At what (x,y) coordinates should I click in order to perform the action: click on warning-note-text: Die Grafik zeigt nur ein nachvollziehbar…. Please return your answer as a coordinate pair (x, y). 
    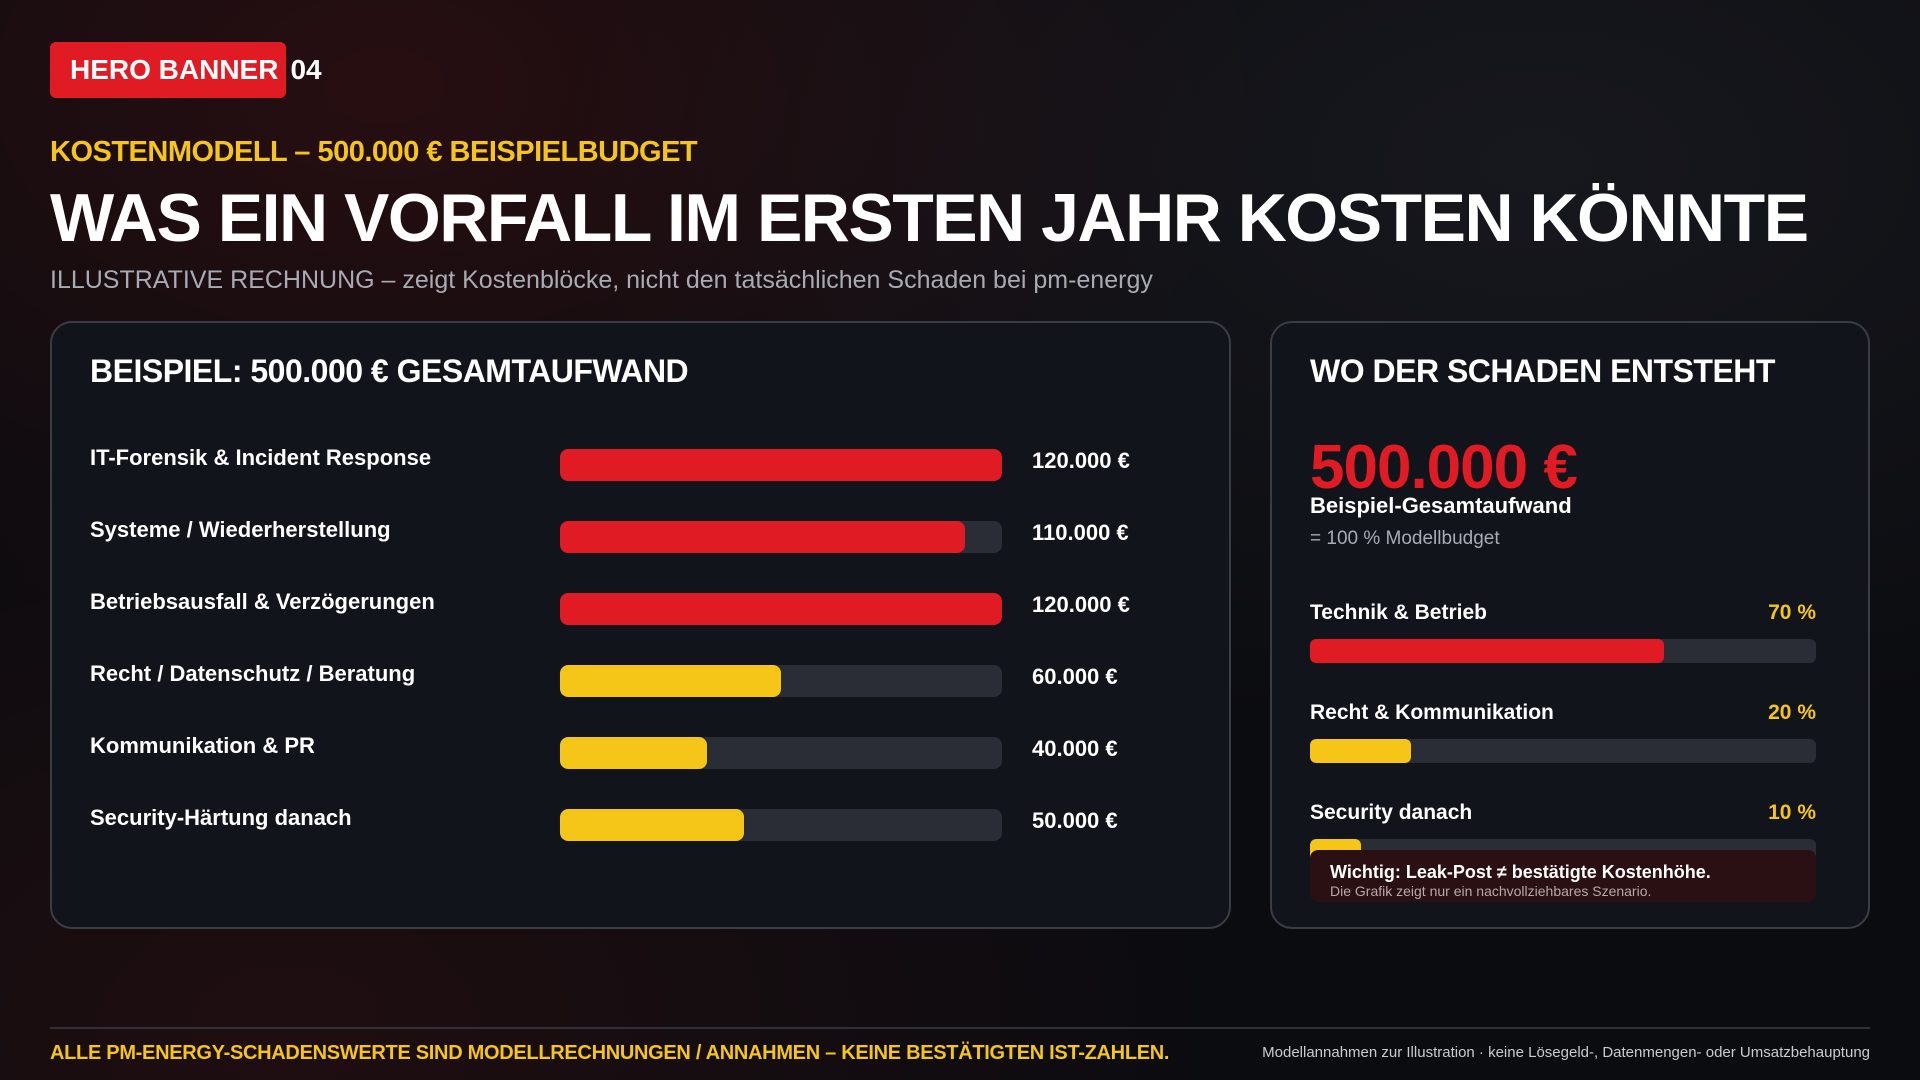
    Looking at the image, I should click on (1491, 891).